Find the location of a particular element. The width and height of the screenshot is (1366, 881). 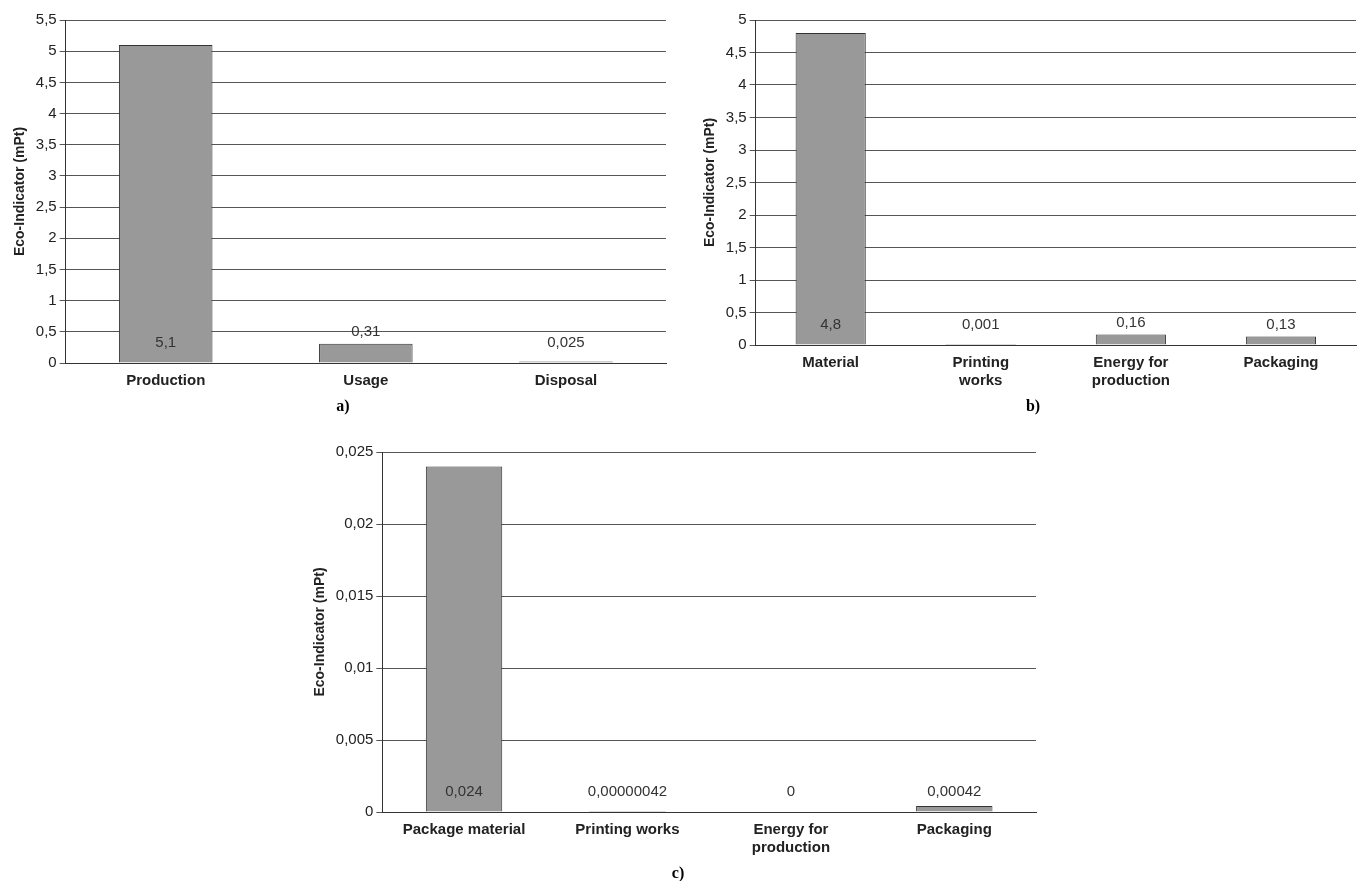

y-tick-label: 0,01 is located at coordinates (359, 667).